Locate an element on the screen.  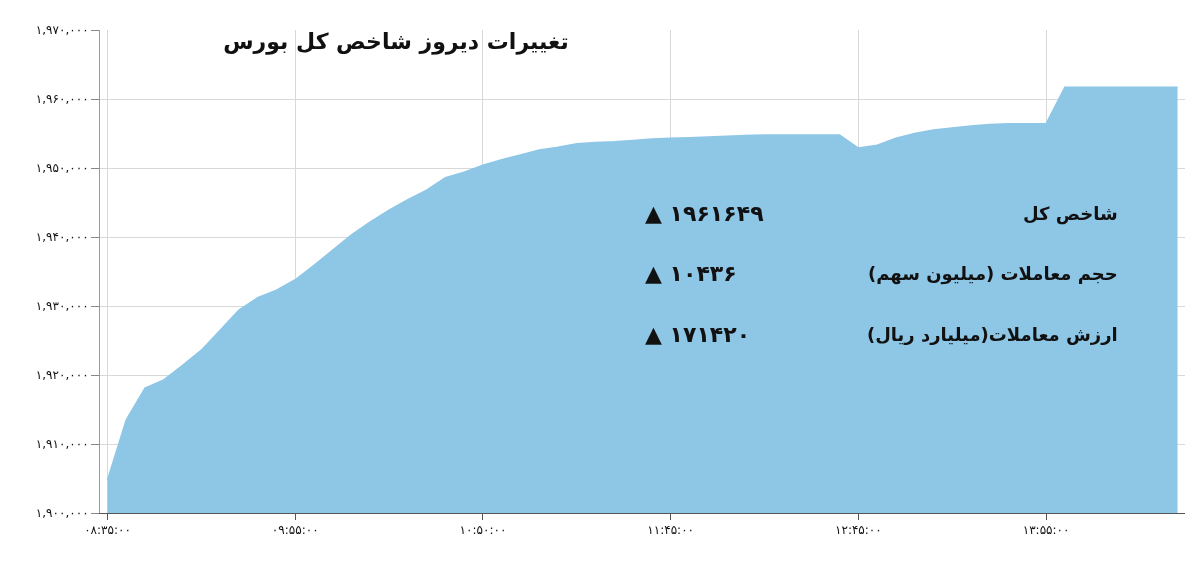
annotation: حجم معاملات (میلیون سهم) is located at coordinates (993, 274).